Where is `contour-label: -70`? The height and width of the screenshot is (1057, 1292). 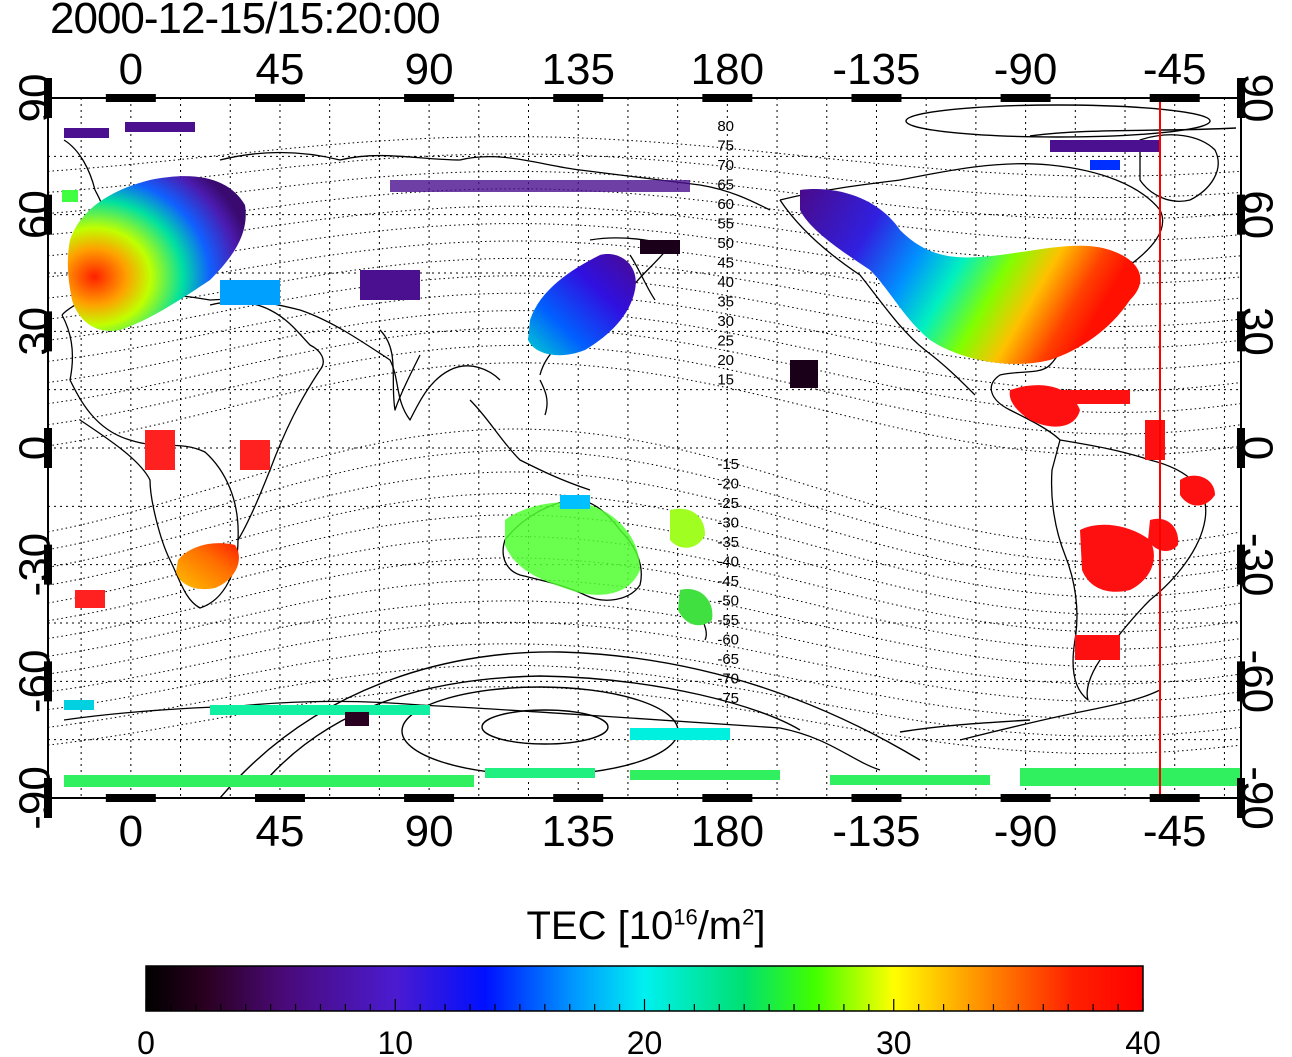
contour-label: -70 is located at coordinates (728, 679).